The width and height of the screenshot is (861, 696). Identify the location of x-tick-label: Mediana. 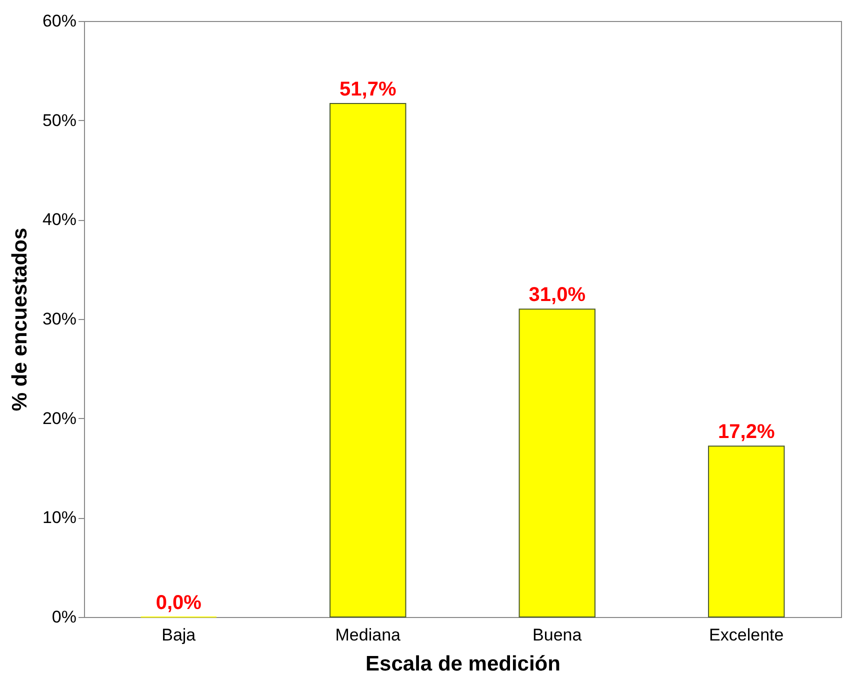
(368, 635).